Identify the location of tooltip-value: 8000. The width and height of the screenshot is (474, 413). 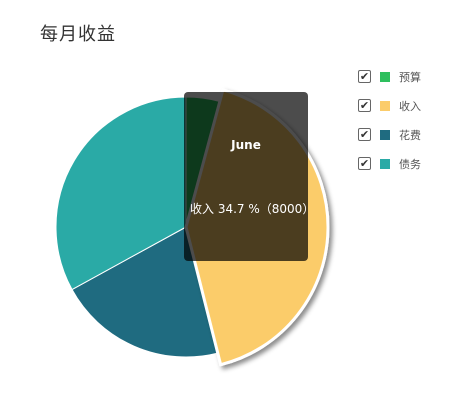
(287, 209).